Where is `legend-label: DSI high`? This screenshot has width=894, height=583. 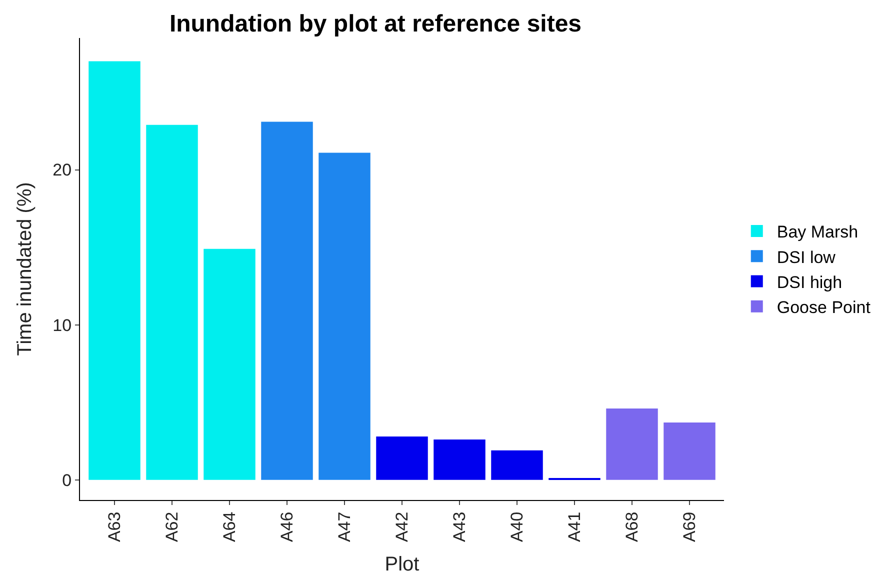 legend-label: DSI high is located at coordinates (809, 282).